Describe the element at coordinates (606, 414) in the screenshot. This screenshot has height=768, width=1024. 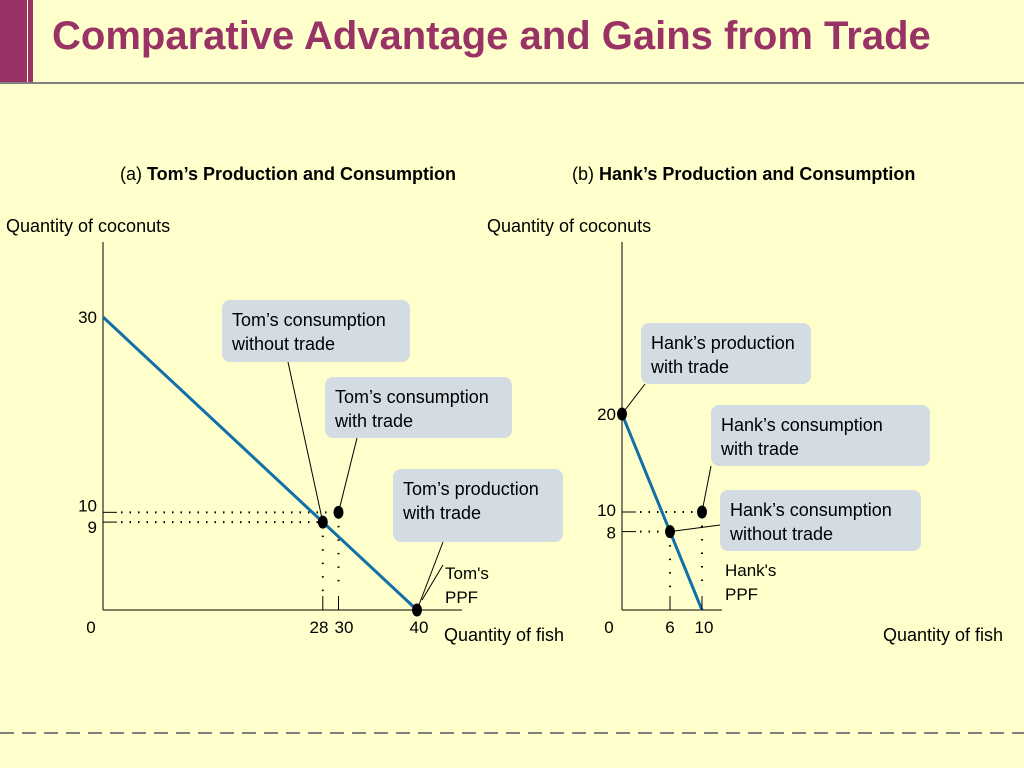
I see `panel-b-y-tick-label: 20` at that location.